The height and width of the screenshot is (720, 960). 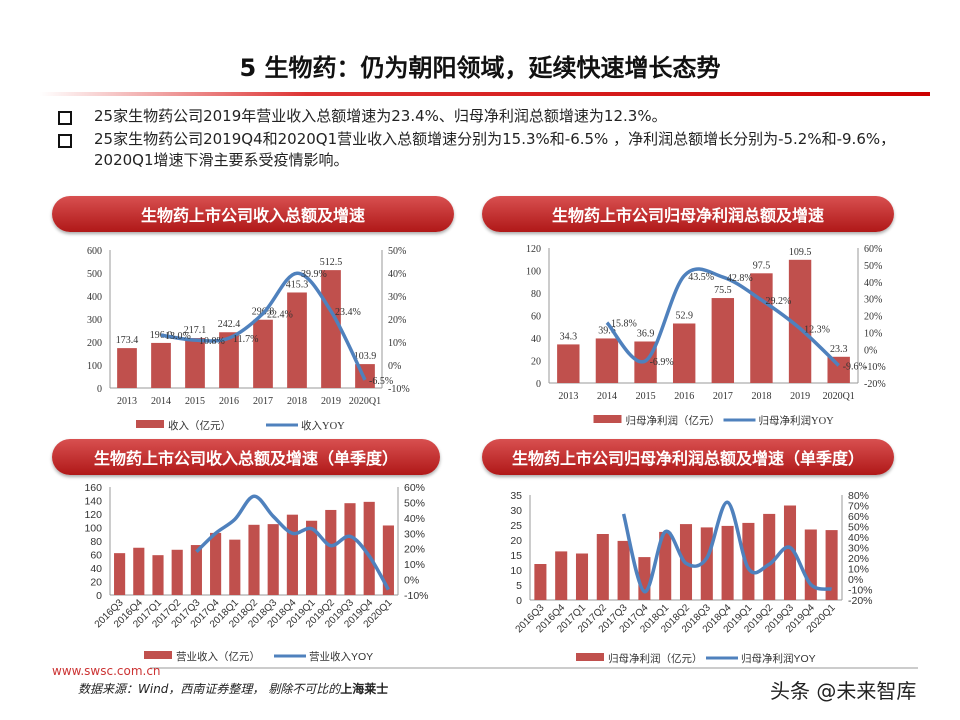 What do you see at coordinates (624, 324) in the screenshot?
I see `line-data-label: 15.8%` at bounding box center [624, 324].